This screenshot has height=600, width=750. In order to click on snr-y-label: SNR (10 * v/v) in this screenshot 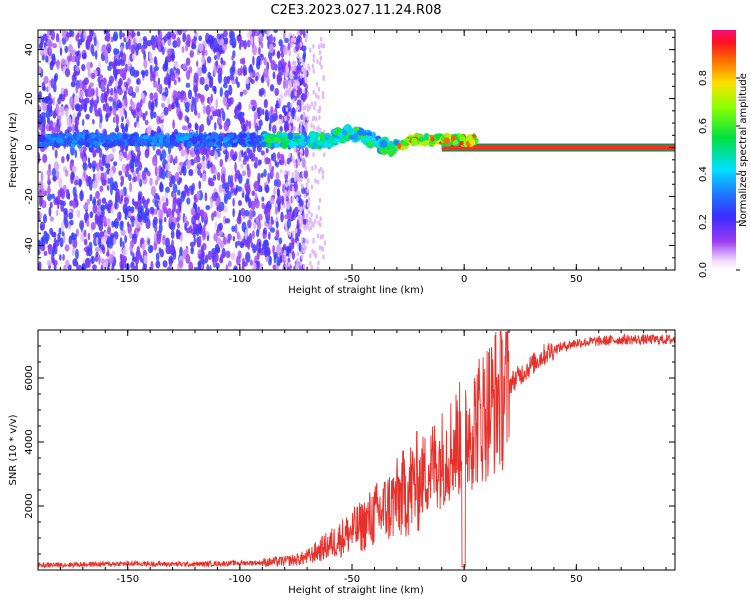, I will do `click(13, 449)`.